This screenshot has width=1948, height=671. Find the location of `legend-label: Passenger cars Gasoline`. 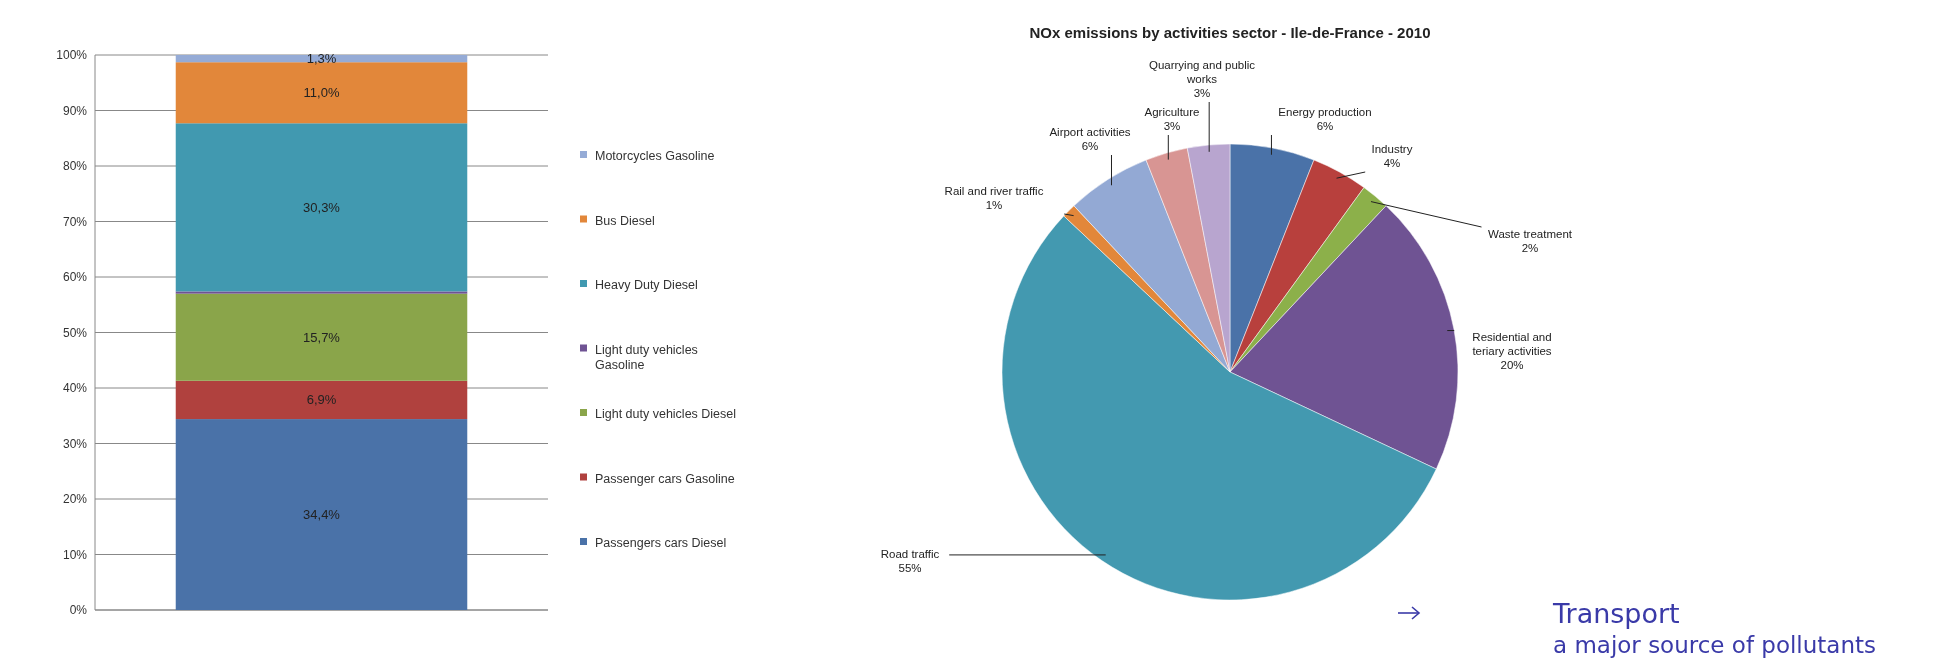

legend-label: Passenger cars Gasoline is located at coordinates (665, 478).